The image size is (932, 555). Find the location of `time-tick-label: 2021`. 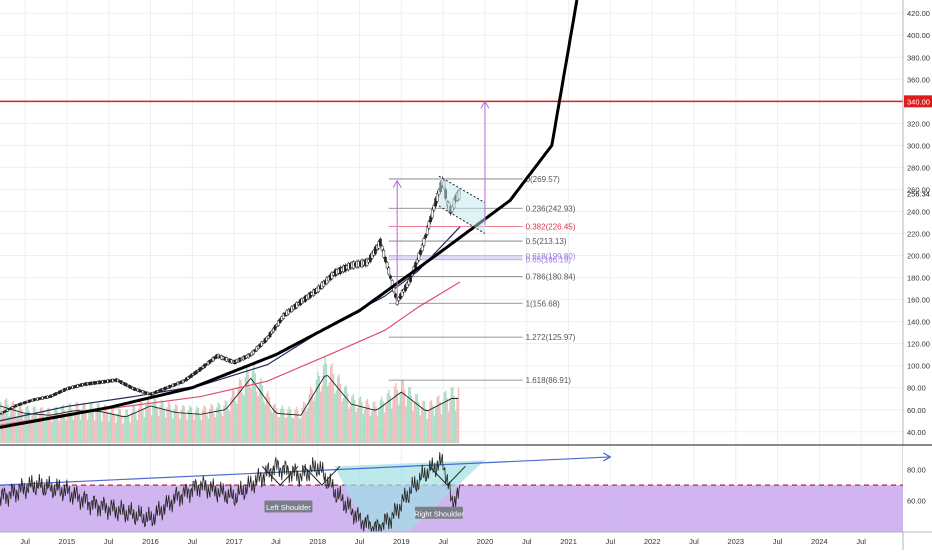

time-tick-label: 2021 is located at coordinates (568, 541).